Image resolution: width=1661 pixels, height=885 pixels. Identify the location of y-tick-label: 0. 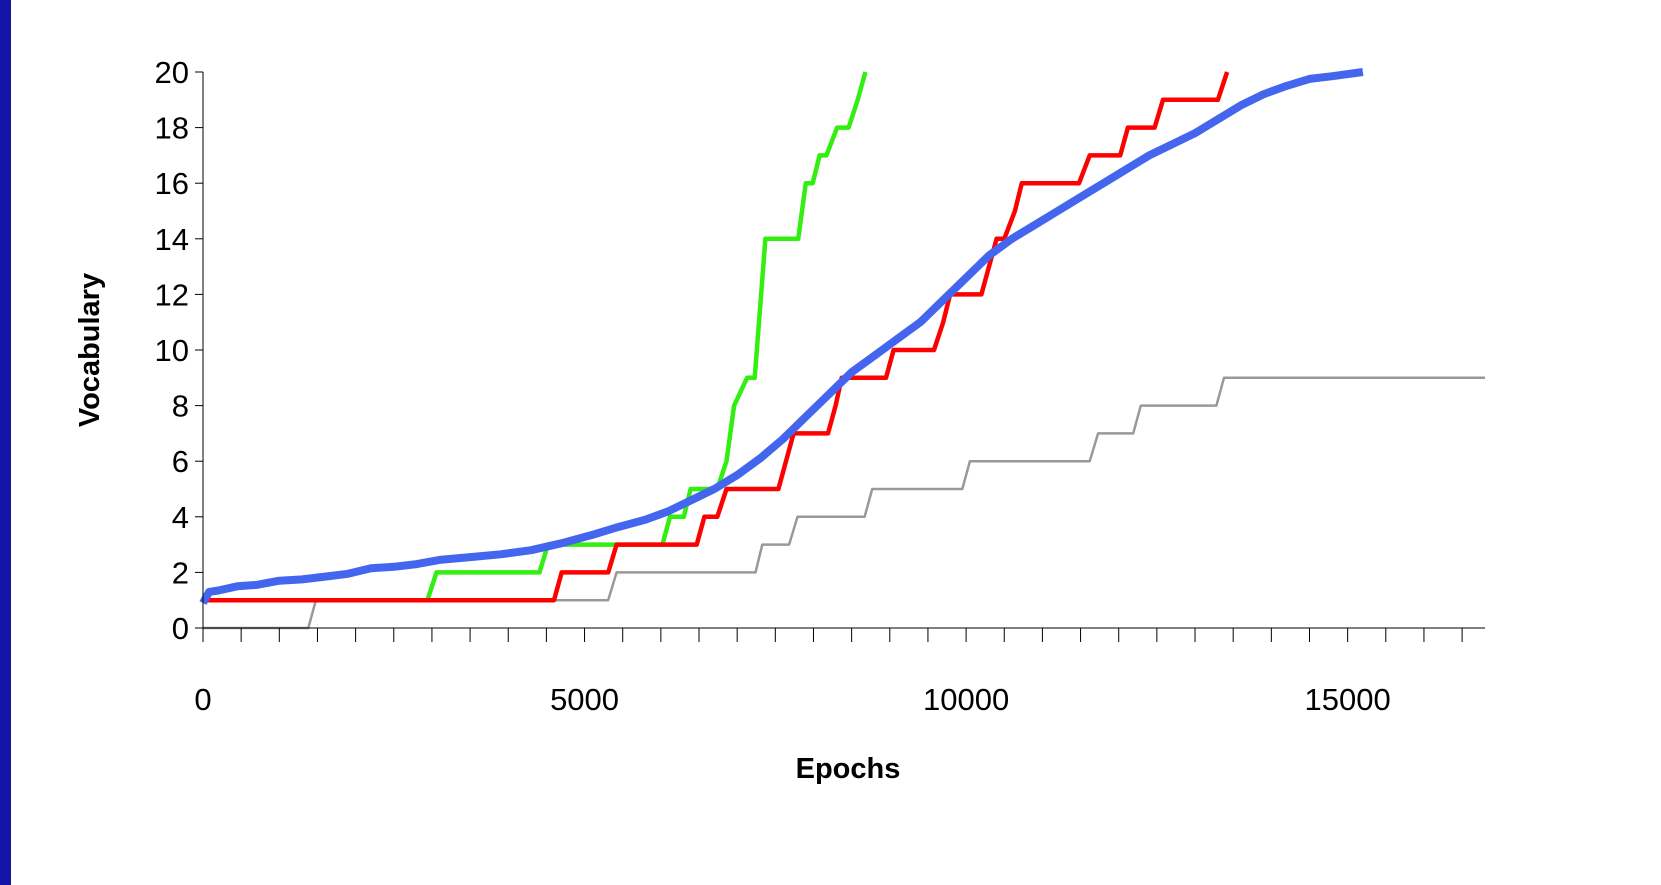
(180, 628).